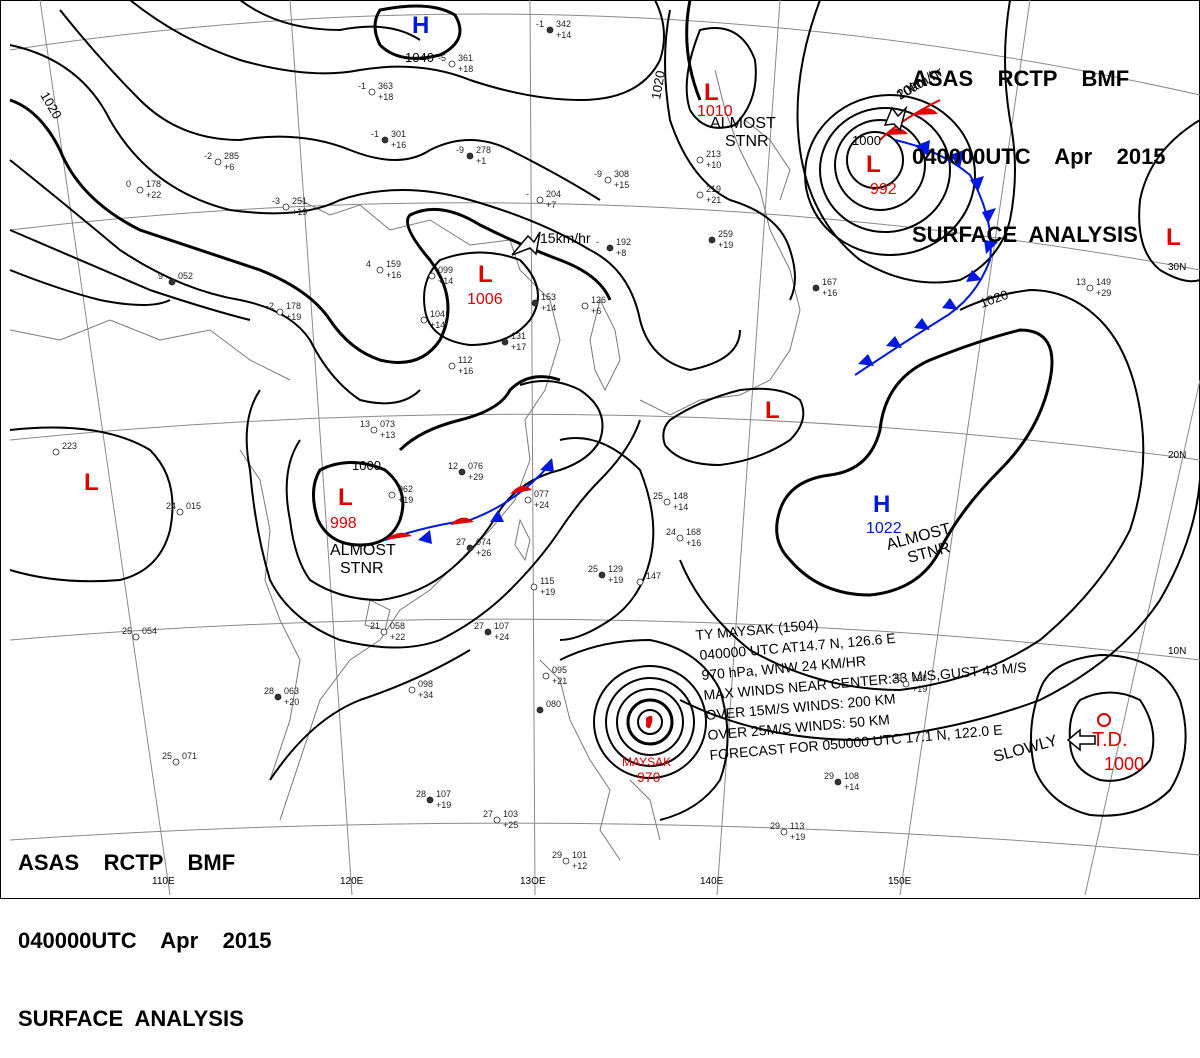 Image resolution: width=1200 pixels, height=1058 pixels. I want to click on station-plot: 159 4 +16, so click(383, 269).